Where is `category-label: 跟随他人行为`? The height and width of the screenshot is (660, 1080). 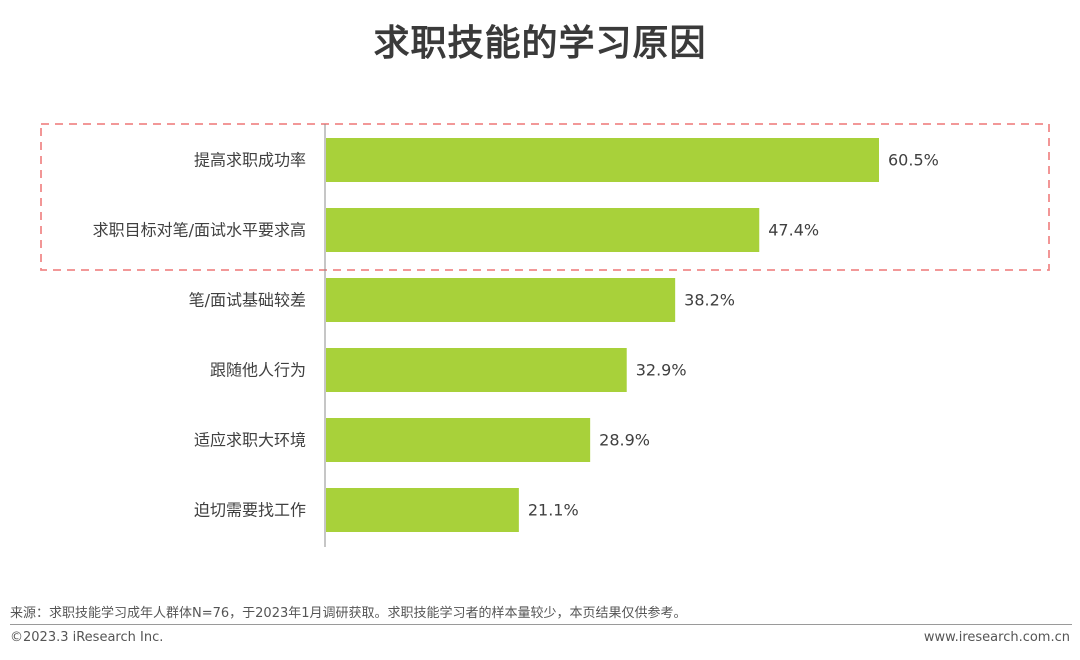 category-label: 跟随他人行为 is located at coordinates (258, 370).